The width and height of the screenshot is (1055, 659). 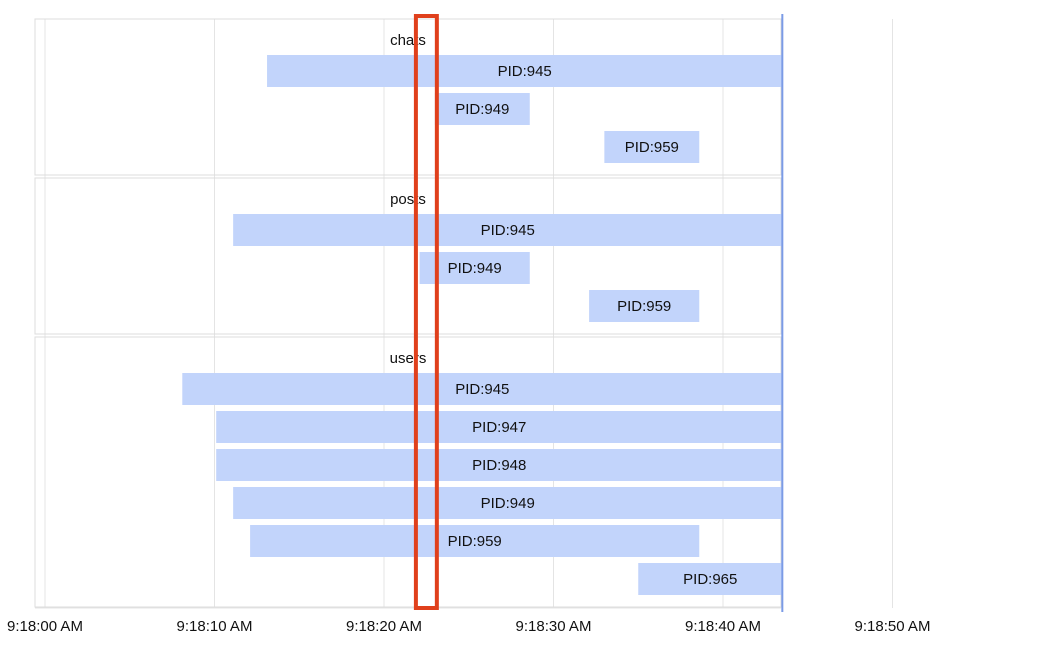 What do you see at coordinates (893, 626) in the screenshot?
I see `x-tick-label: 9:18:50 AM` at bounding box center [893, 626].